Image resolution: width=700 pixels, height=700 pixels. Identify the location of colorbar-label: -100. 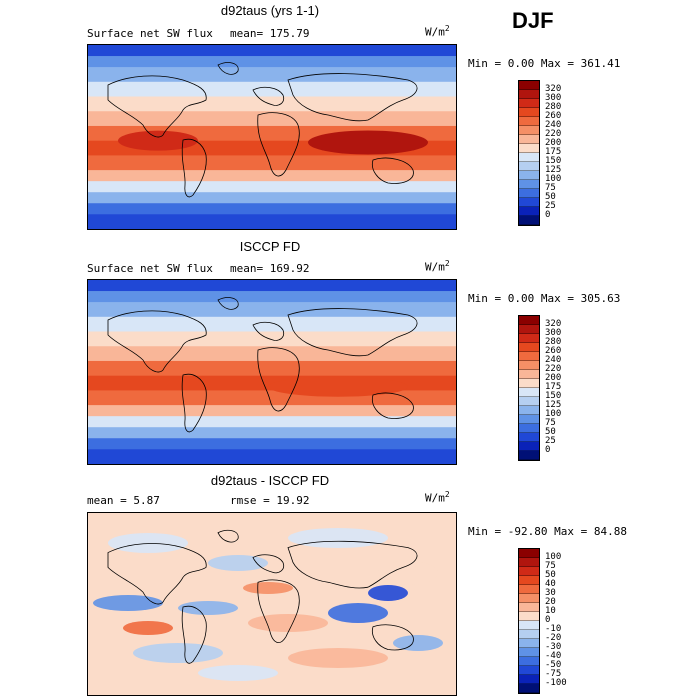
(556, 683).